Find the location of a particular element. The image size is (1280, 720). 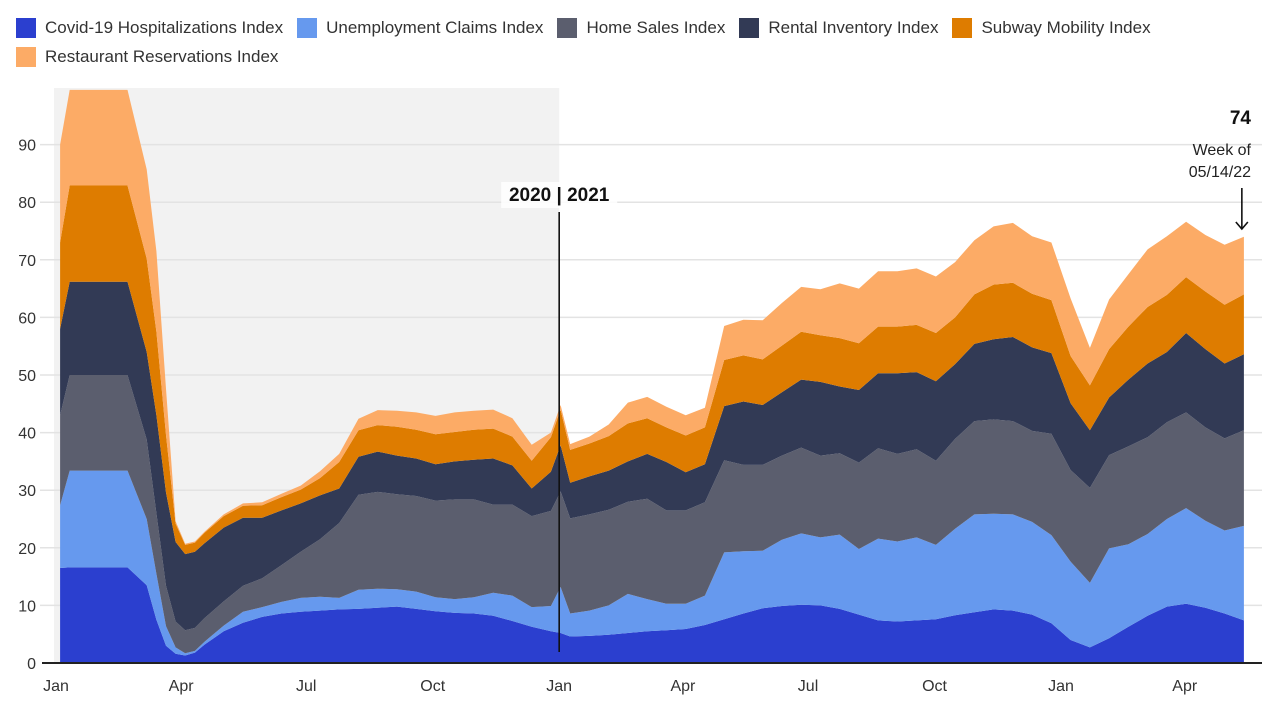

y-tick-label: 80 is located at coordinates (27, 203).